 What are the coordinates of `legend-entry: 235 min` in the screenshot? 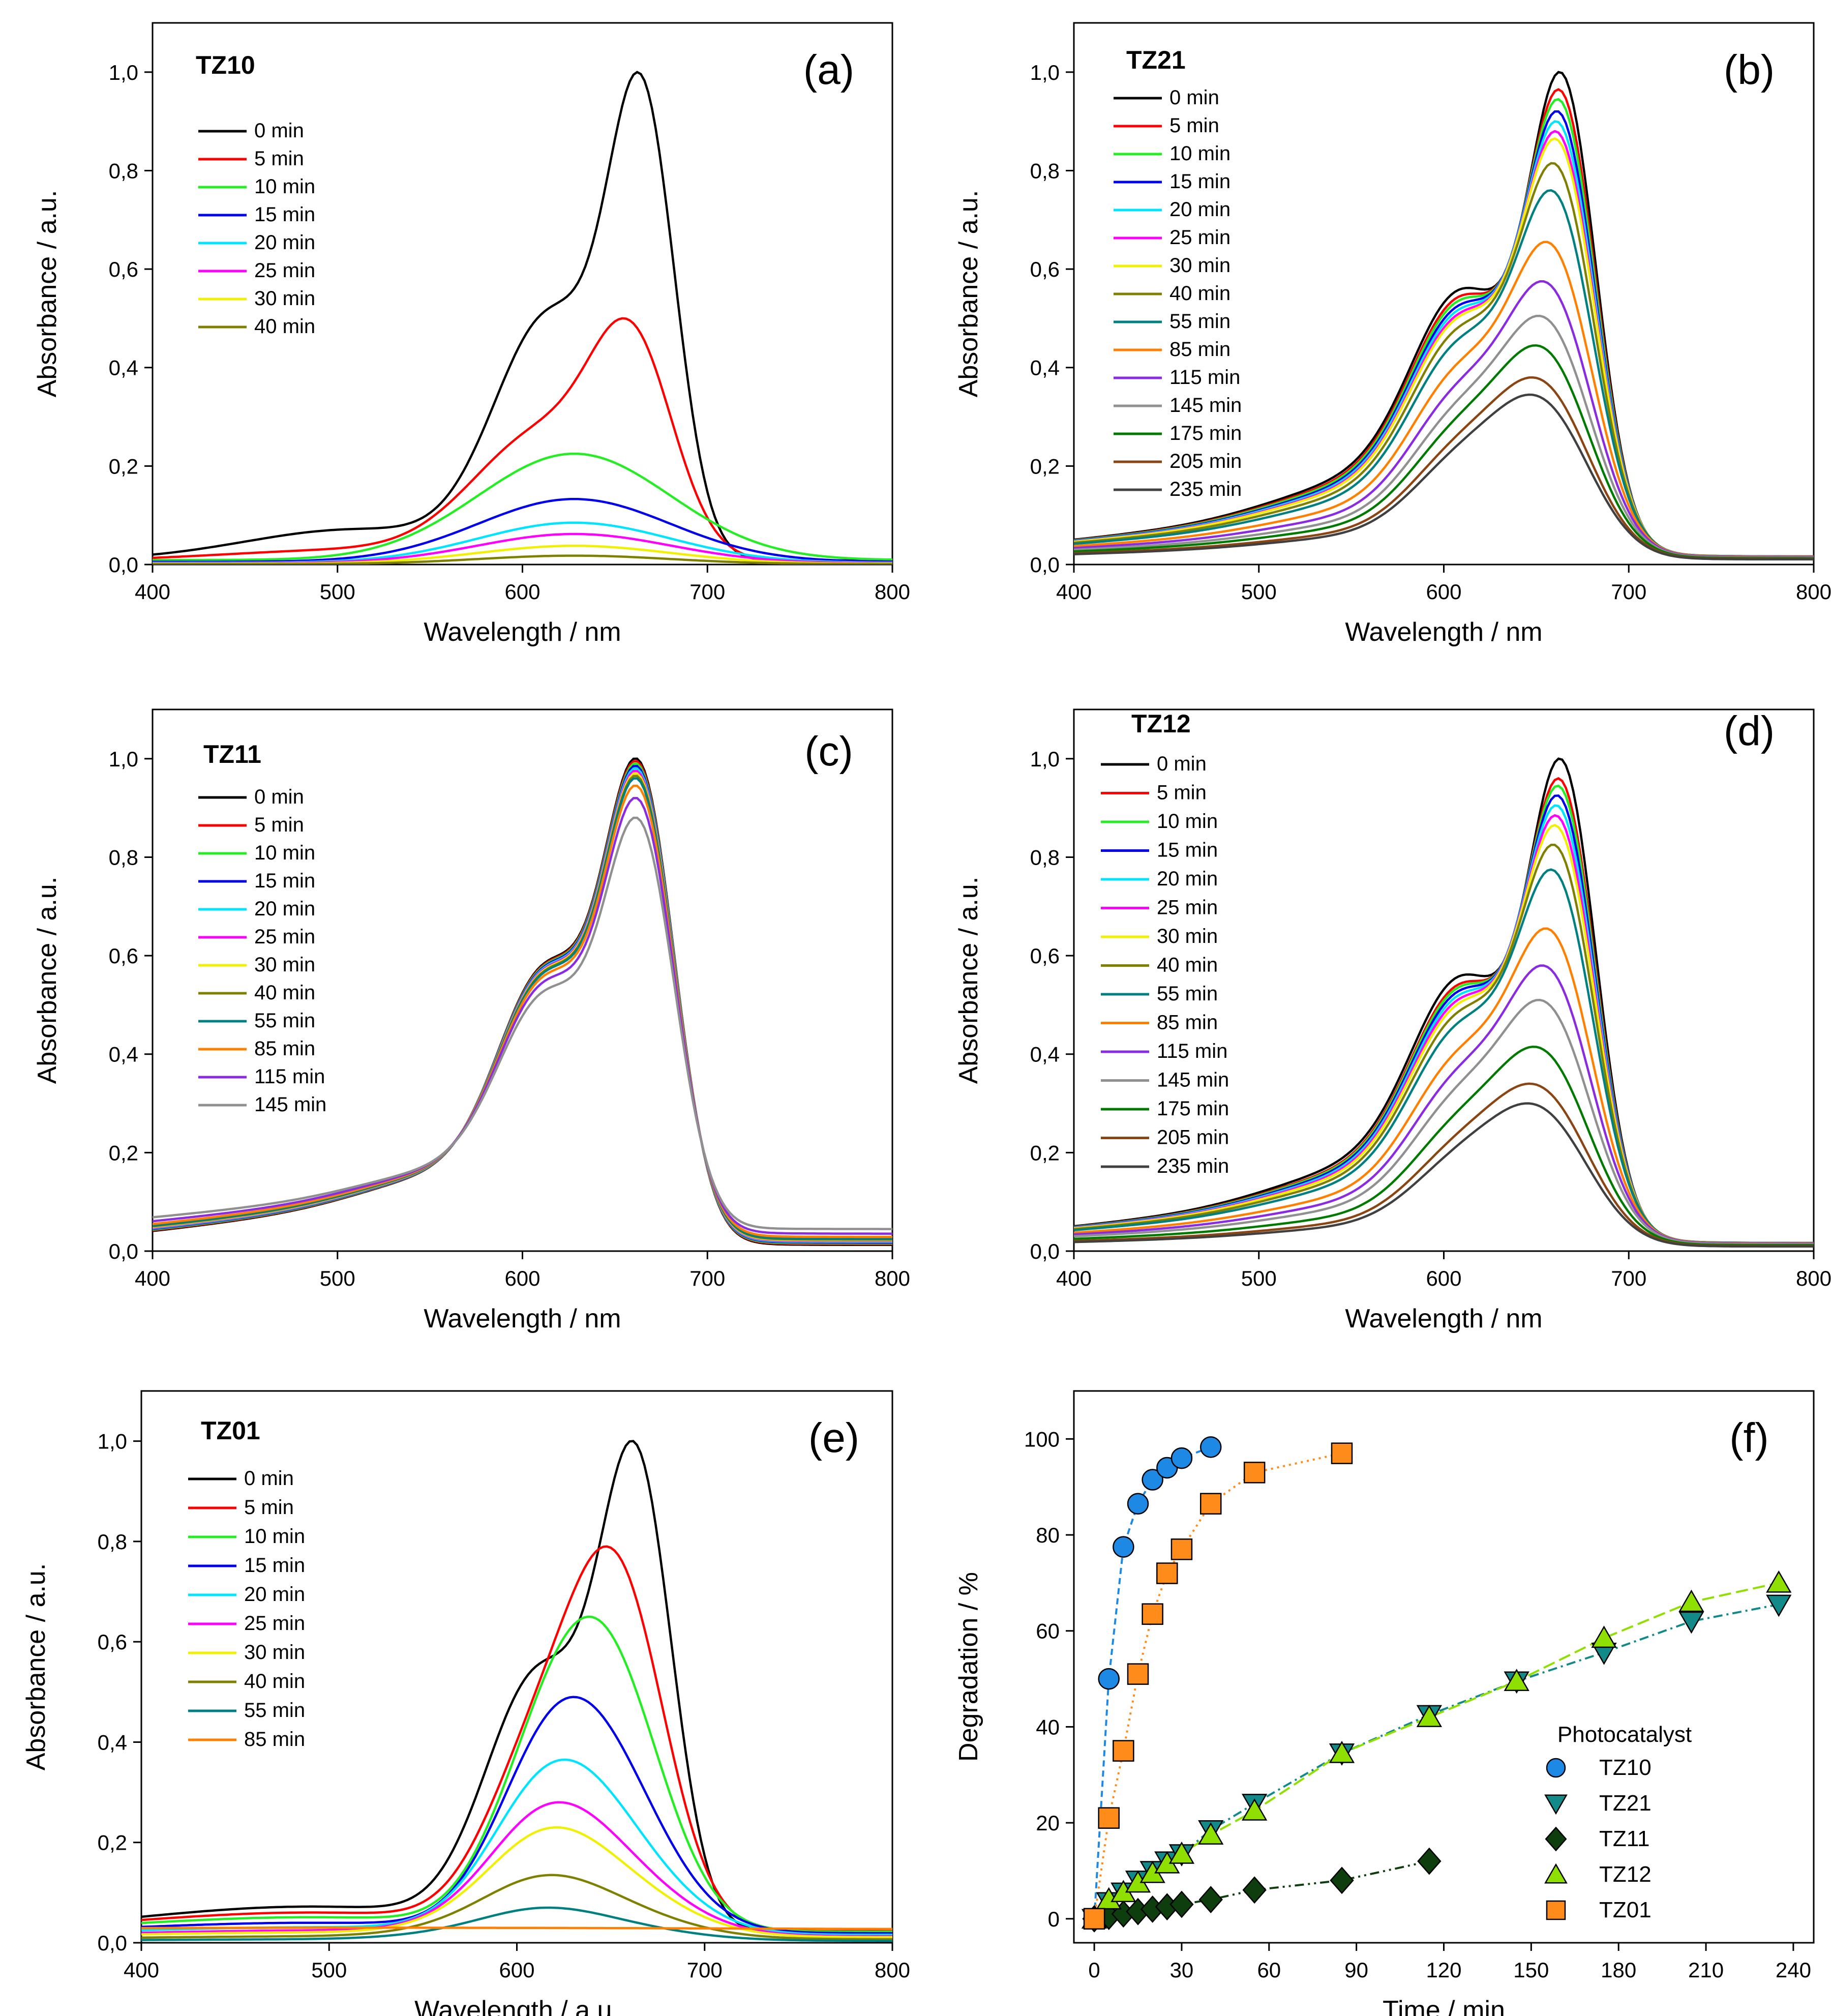 It's located at (1193, 1166).